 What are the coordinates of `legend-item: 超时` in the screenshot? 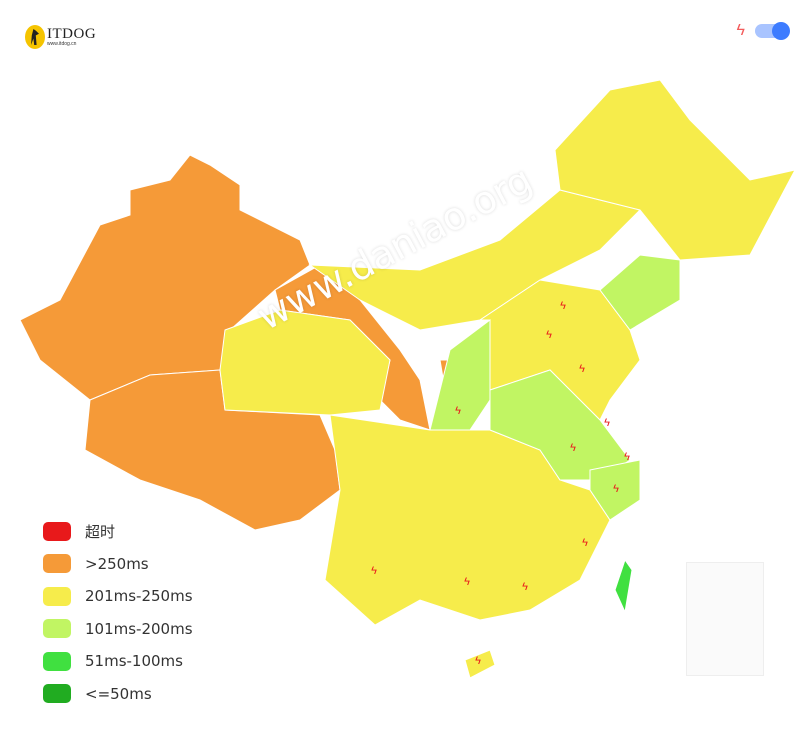 It's located at (118, 531).